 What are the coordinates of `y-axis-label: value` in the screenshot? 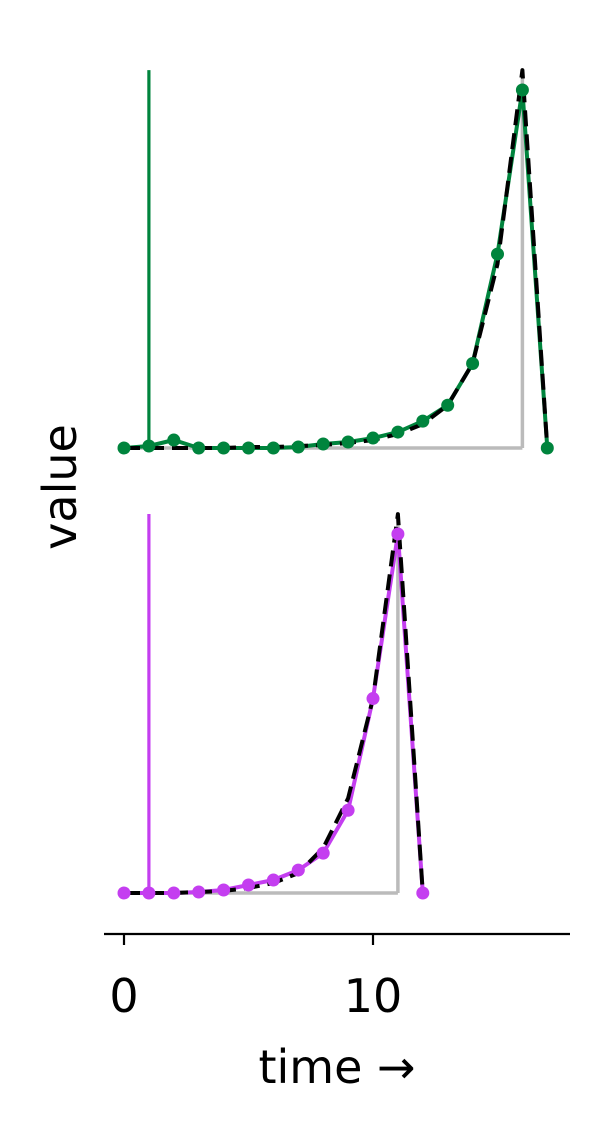 It's located at (60, 487).